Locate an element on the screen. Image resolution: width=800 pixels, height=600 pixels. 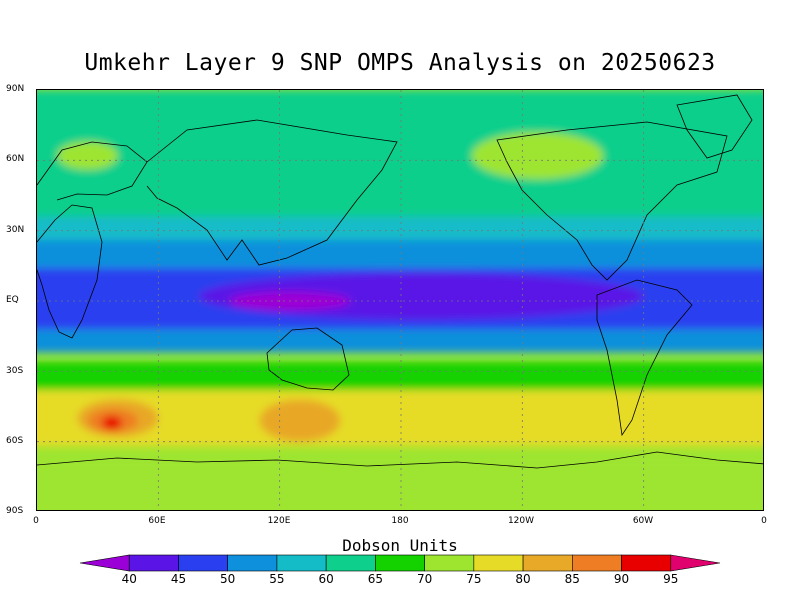
colorbar-label: 40 is located at coordinates (129, 579).